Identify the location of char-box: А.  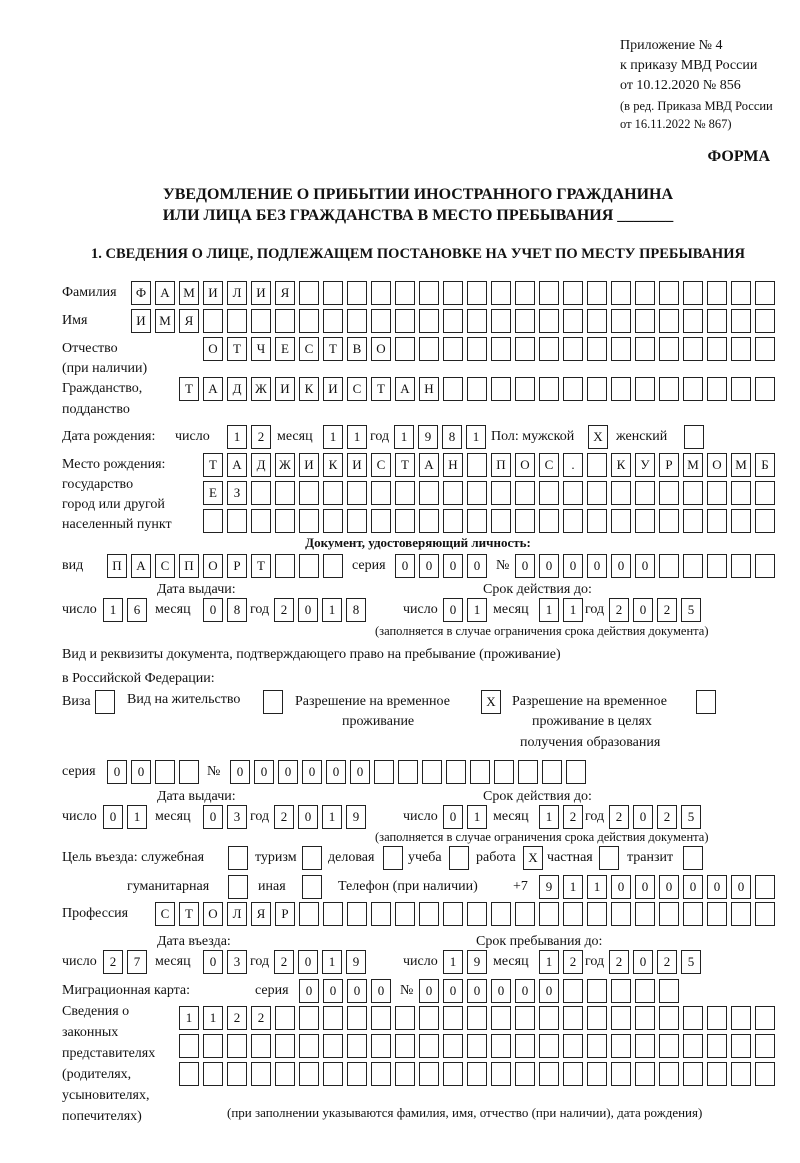
(165, 293).